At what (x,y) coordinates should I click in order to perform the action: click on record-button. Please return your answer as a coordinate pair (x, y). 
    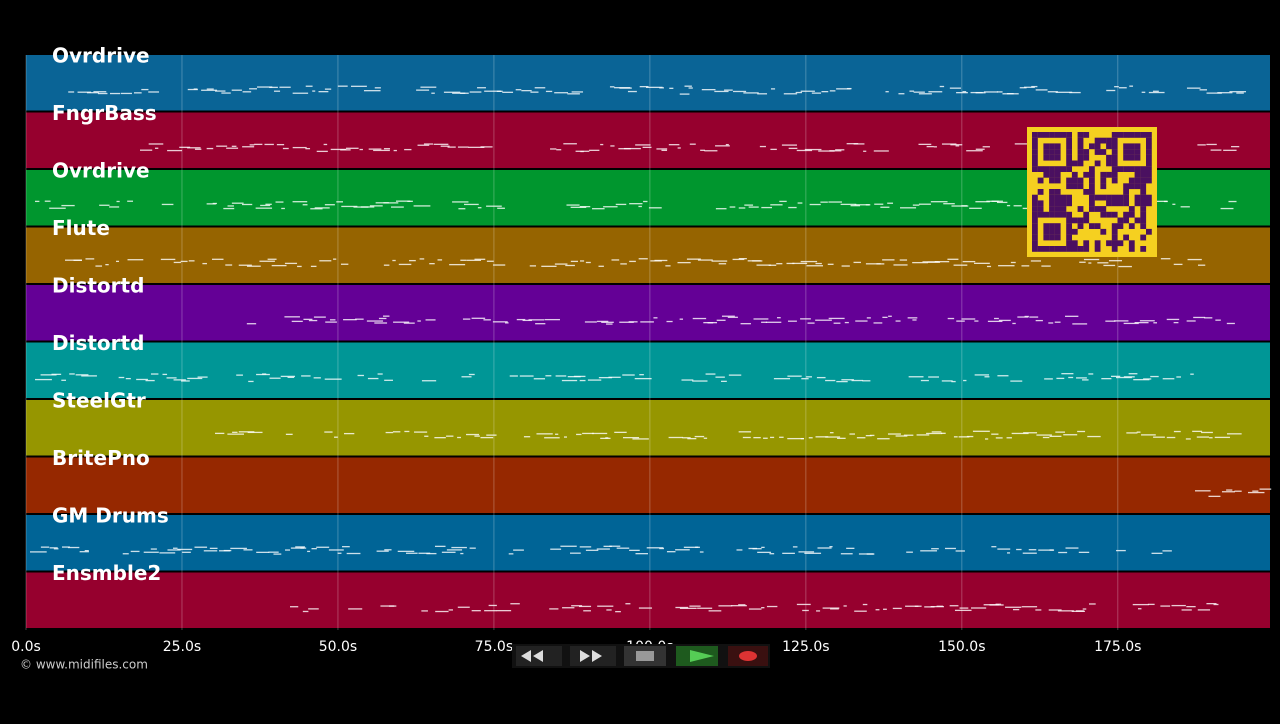
    Looking at the image, I should click on (748, 656).